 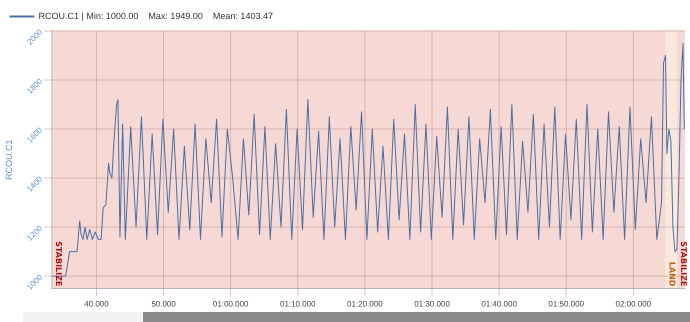 What do you see at coordinates (163, 303) in the screenshot?
I see `x-tick-label: 50.000` at bounding box center [163, 303].